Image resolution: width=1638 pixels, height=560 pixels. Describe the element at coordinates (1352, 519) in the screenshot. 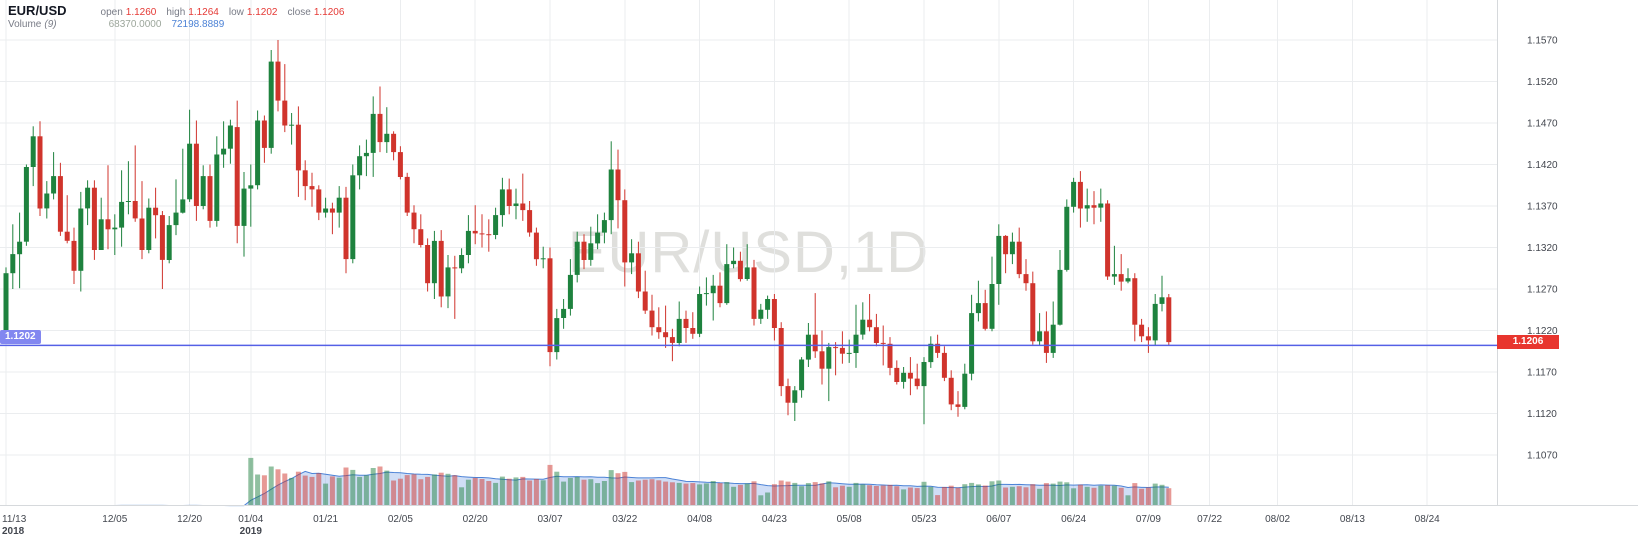

I see `svg-text: 08/13` at that location.